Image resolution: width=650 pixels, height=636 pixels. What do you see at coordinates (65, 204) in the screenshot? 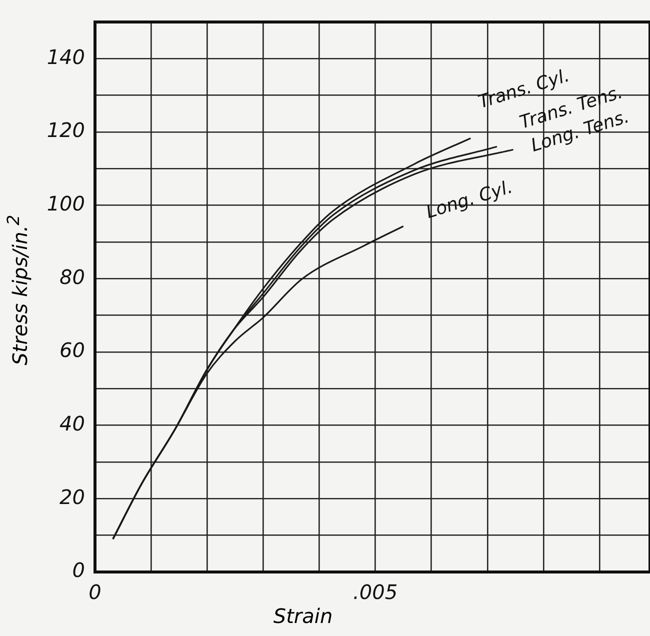
I see `y-tick-label: 100` at bounding box center [65, 204].